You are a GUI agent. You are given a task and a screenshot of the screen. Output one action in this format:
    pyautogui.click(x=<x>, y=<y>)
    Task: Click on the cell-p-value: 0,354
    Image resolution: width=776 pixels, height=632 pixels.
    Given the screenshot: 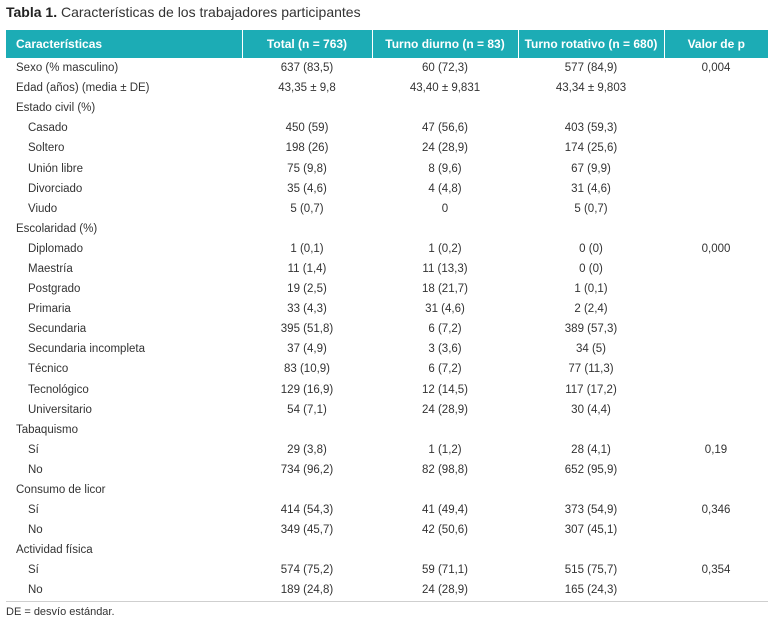 What is the action you would take?
    pyautogui.click(x=716, y=570)
    